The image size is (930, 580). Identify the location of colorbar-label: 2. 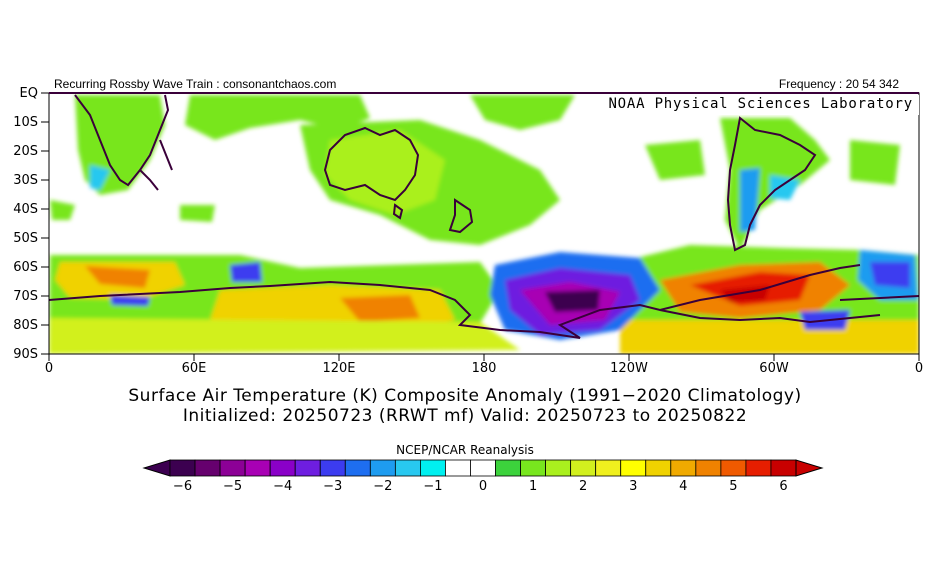
(583, 486).